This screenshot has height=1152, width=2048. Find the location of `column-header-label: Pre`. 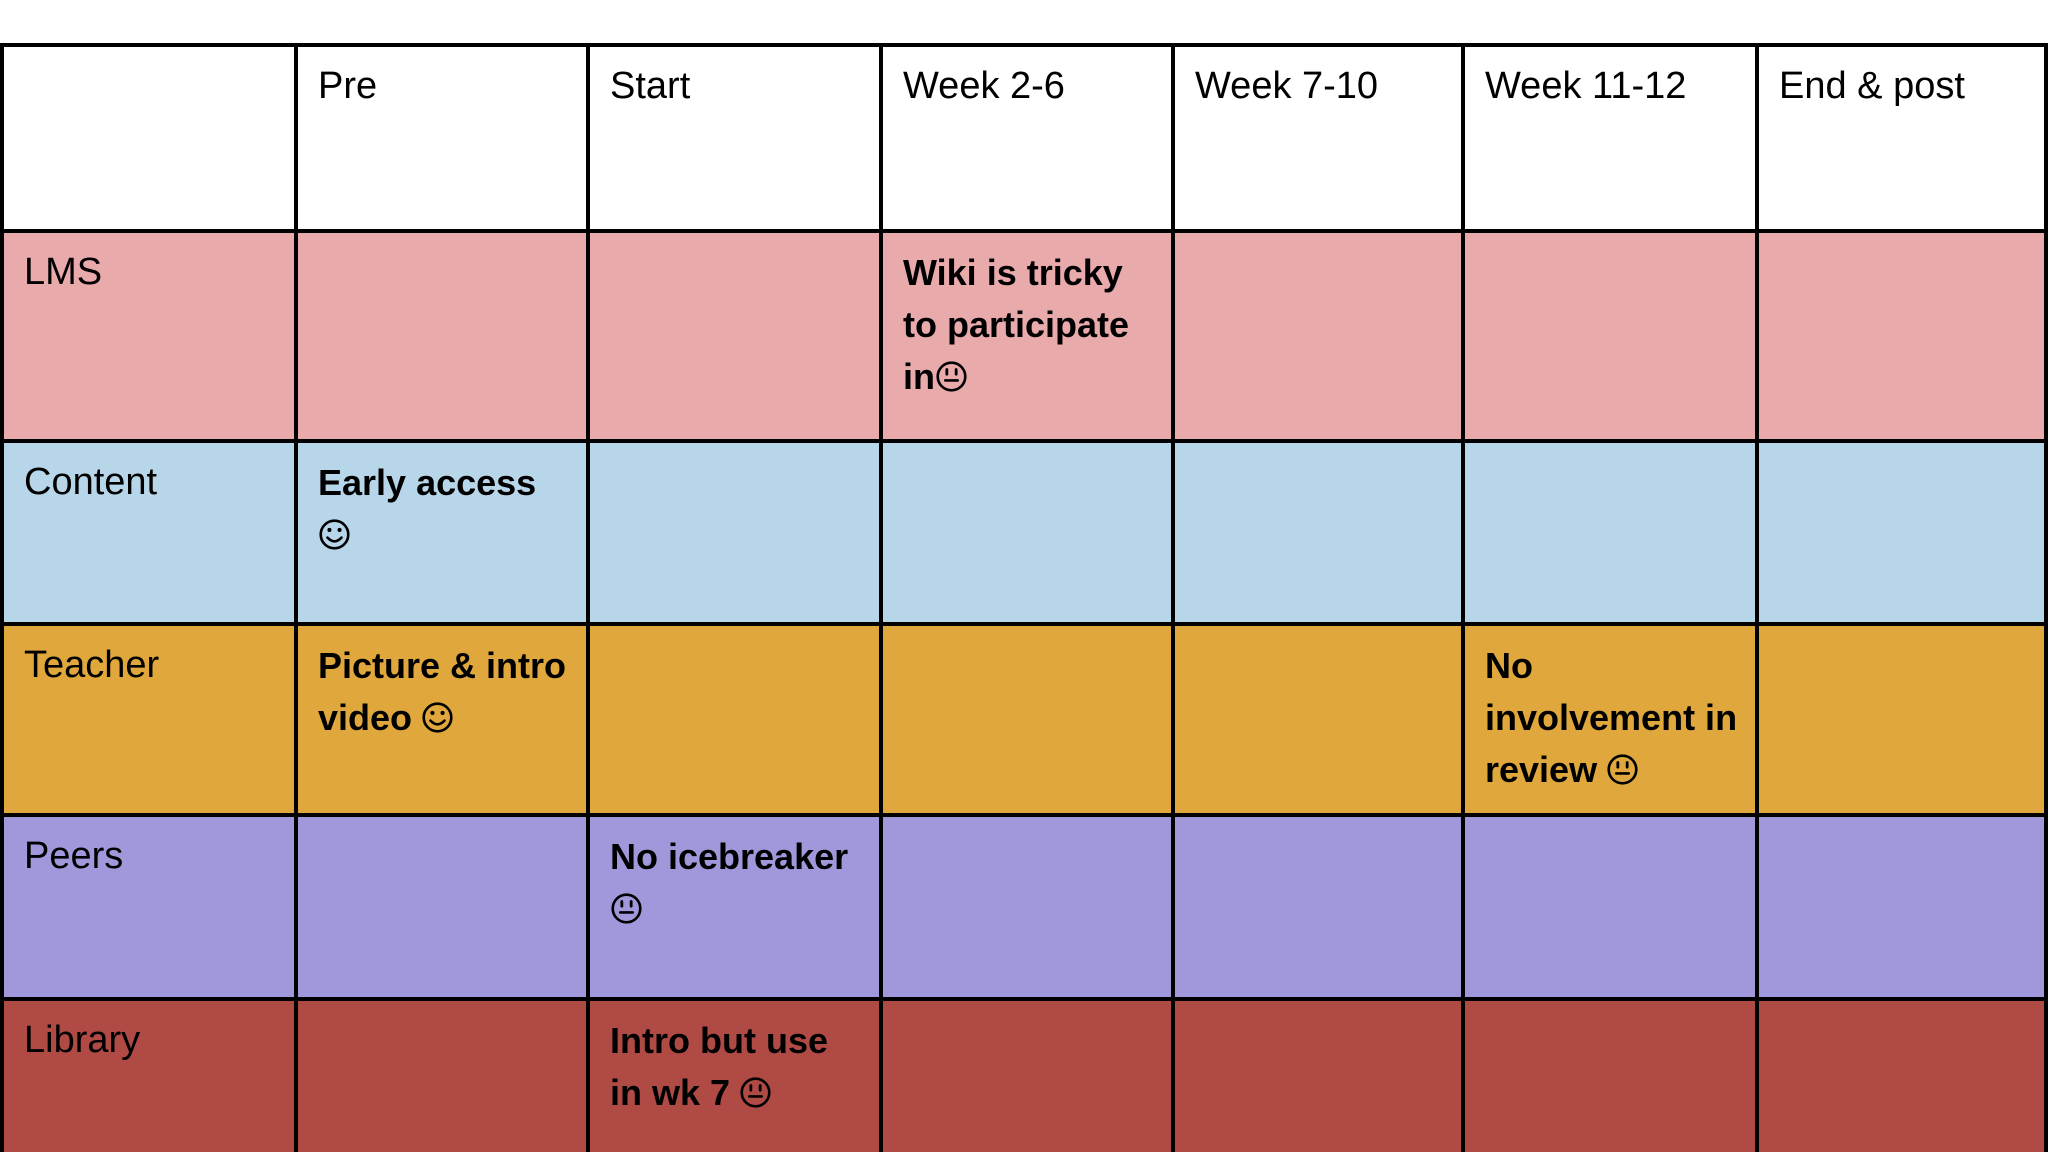

column-header-label: Pre is located at coordinates (348, 86).